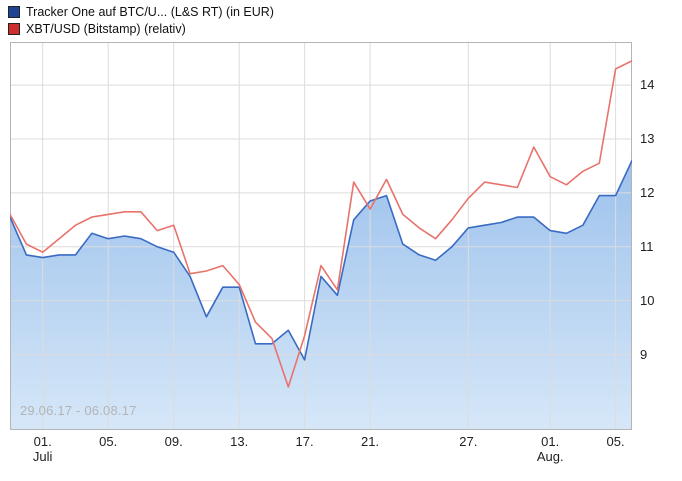 The width and height of the screenshot is (682, 481). I want to click on x-axis-label: 21., so click(370, 441).